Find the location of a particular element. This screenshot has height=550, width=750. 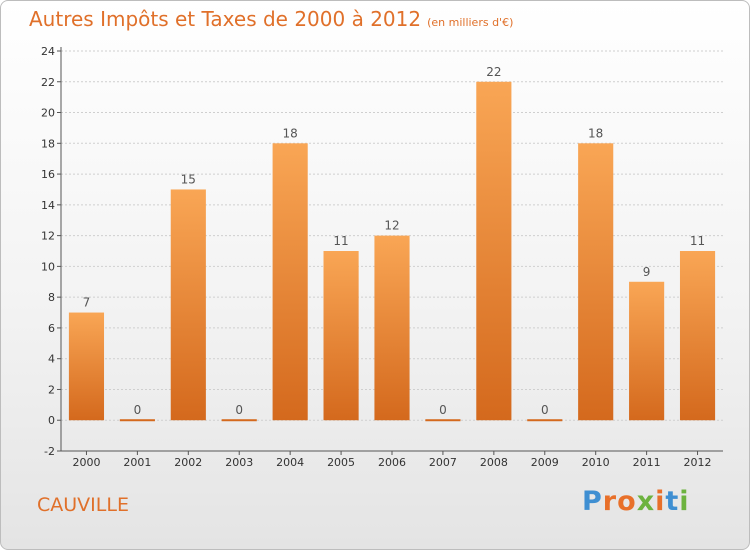

data-label: 22 is located at coordinates (493, 72).